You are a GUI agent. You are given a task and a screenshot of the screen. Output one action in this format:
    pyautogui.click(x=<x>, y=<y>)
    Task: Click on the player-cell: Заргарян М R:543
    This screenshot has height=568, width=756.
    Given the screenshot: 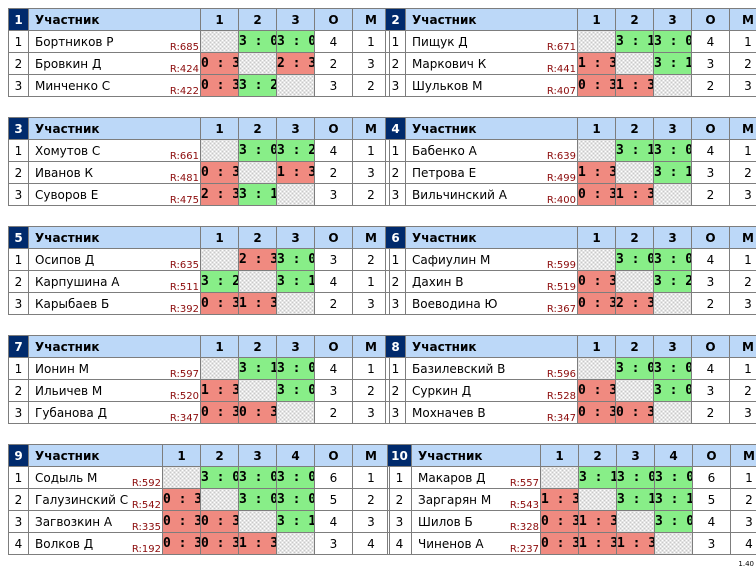 What is the action you would take?
    pyautogui.click(x=476, y=499)
    